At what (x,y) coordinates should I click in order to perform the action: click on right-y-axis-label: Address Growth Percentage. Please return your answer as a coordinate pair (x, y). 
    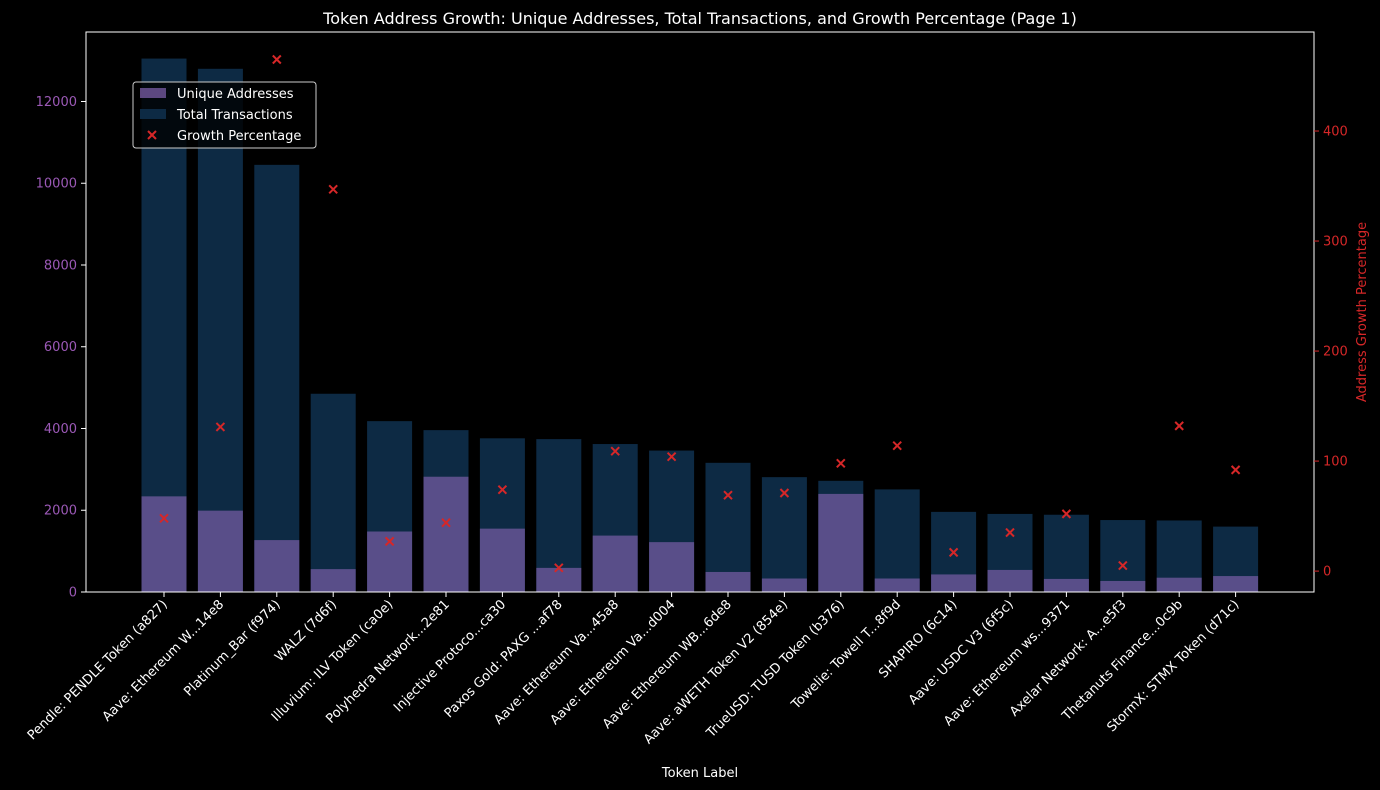
    Looking at the image, I should click on (1362, 312).